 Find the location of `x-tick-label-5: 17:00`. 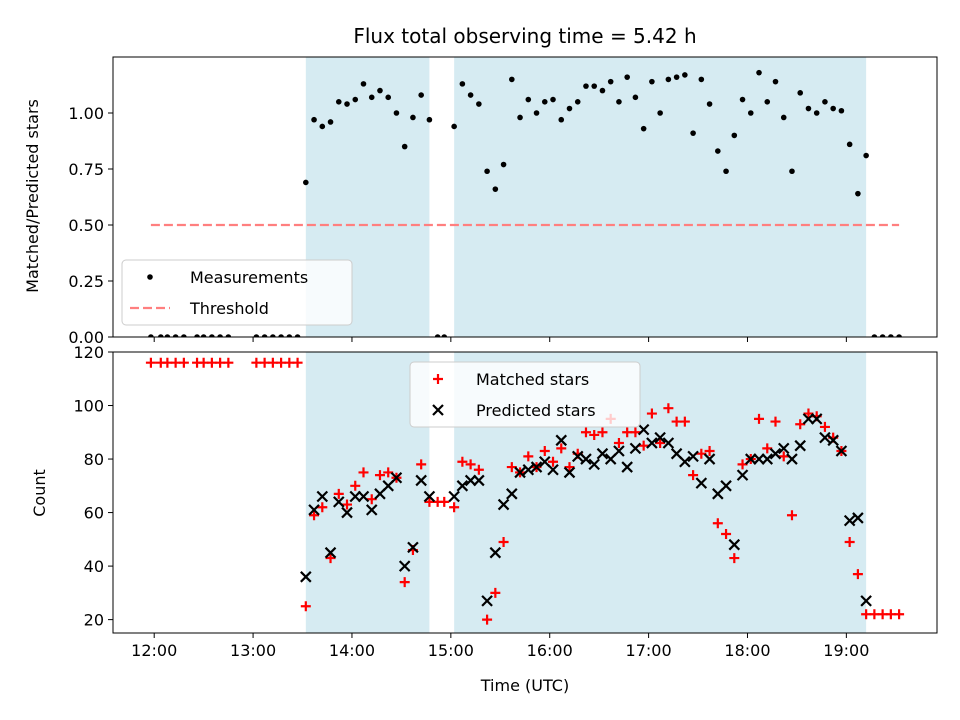

x-tick-label-5: 17:00 is located at coordinates (649, 650).